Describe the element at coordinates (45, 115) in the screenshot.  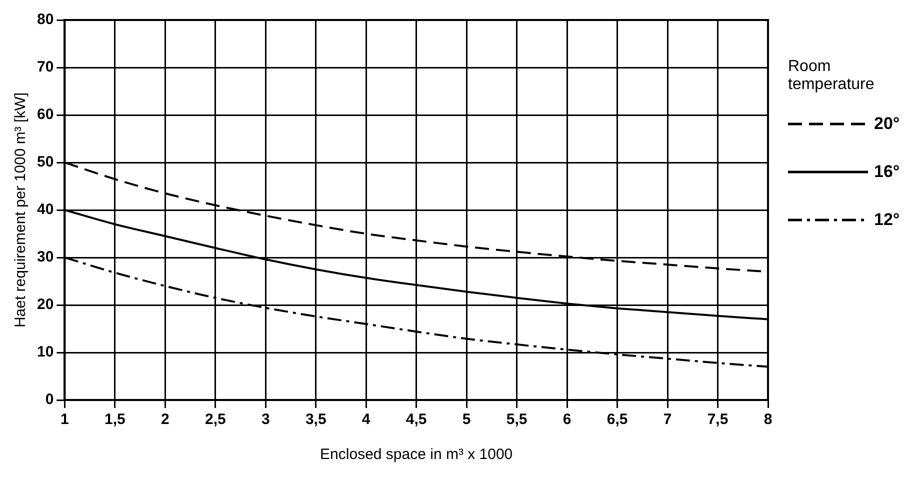
I see `y-tick-label: 60` at that location.